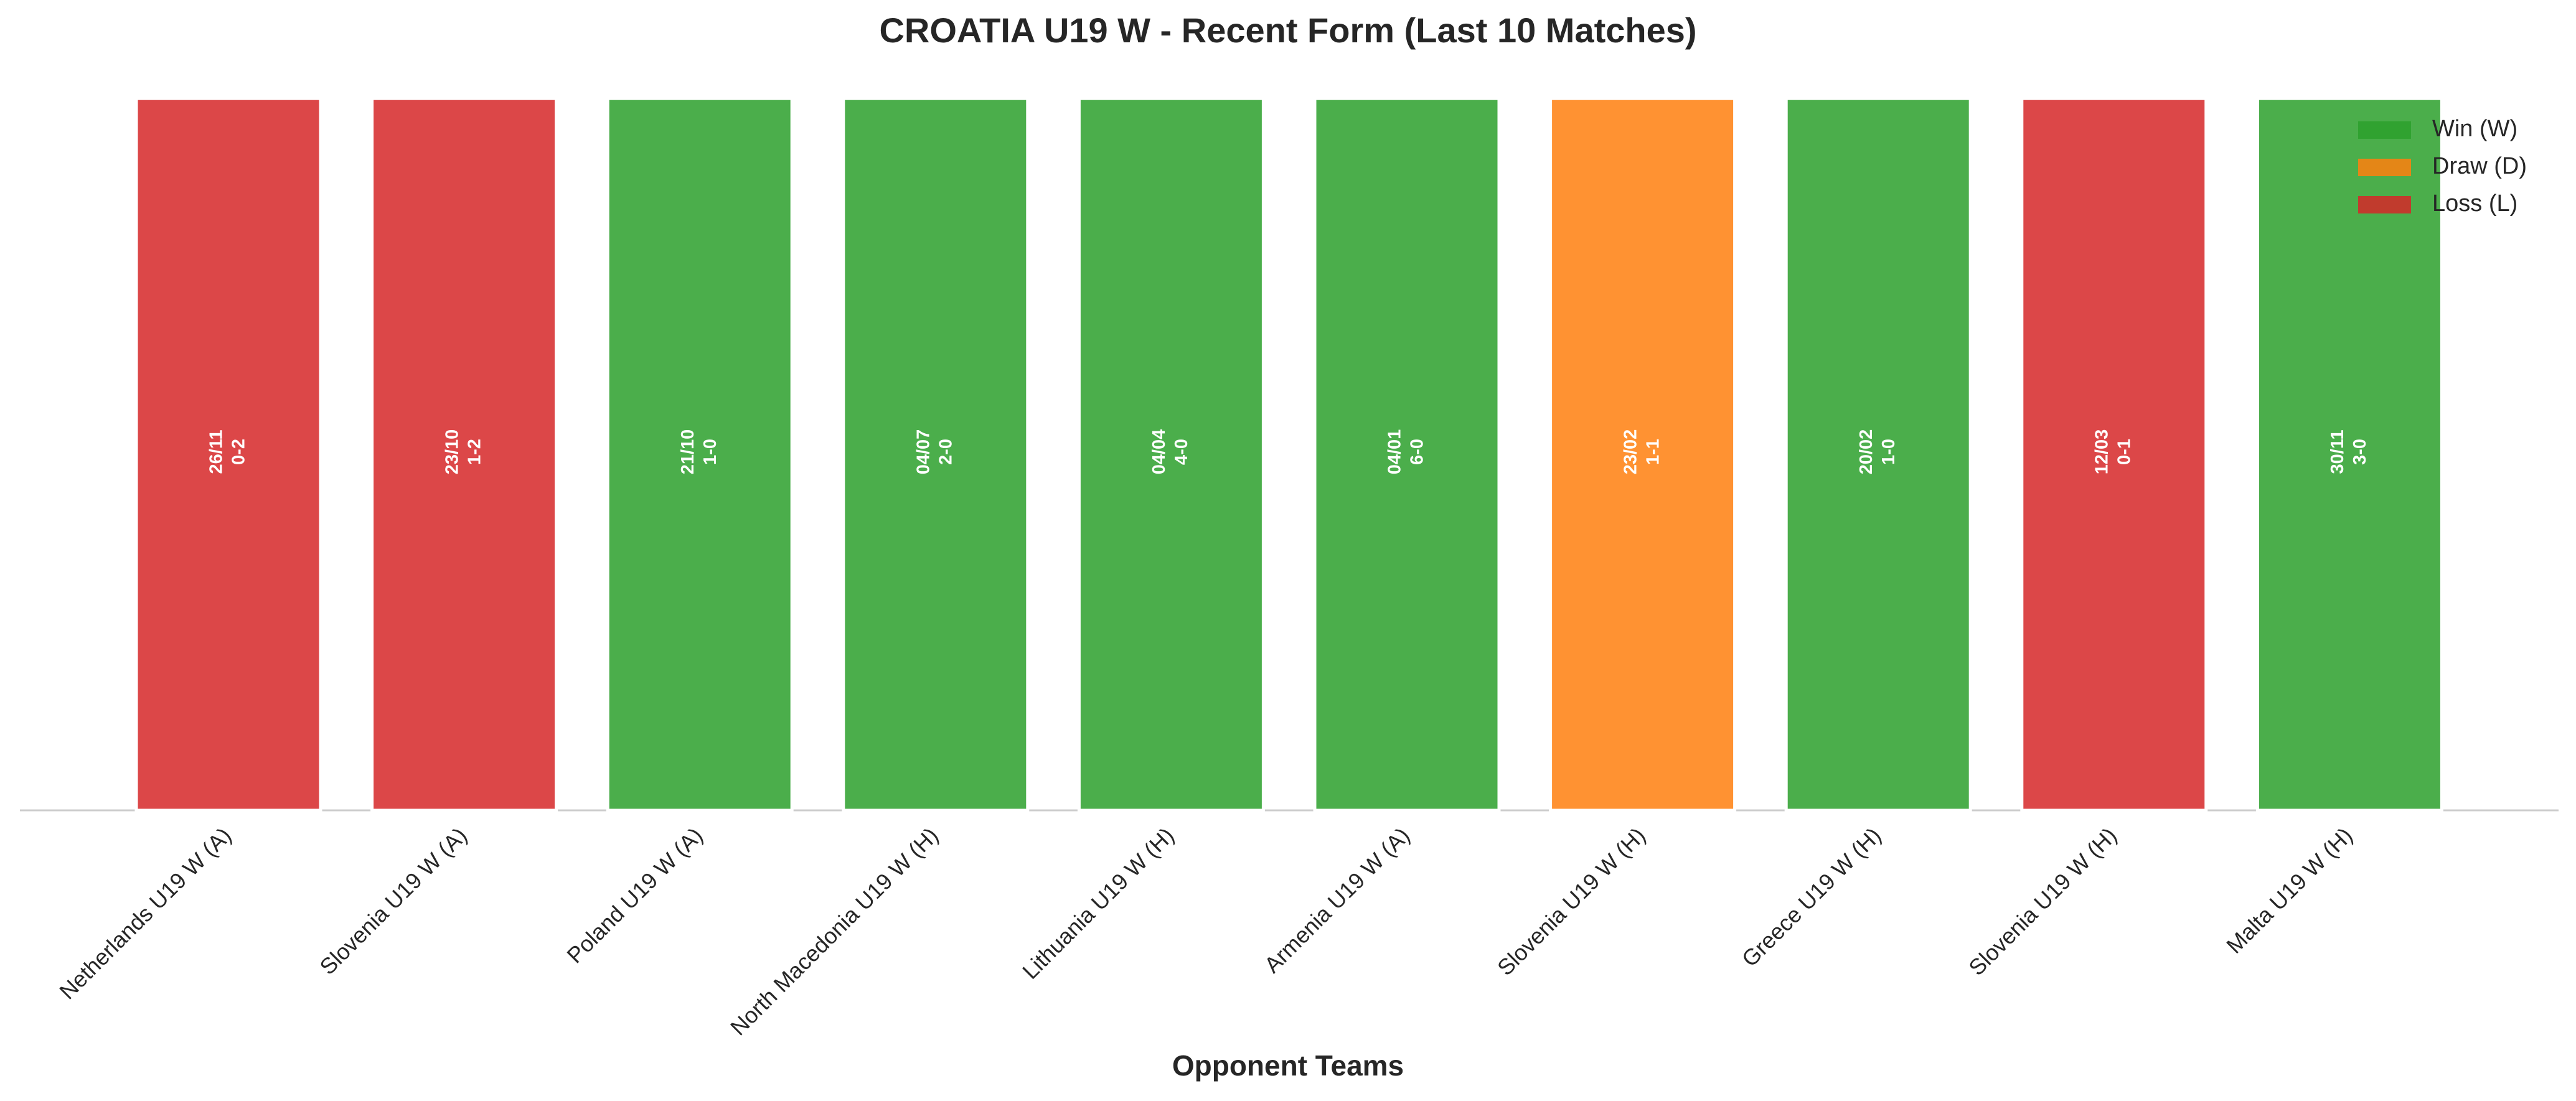 This screenshot has height=1101, width=2576. What do you see at coordinates (634, 895) in the screenshot?
I see `x-tick-label: Poland U19 W (A)` at bounding box center [634, 895].